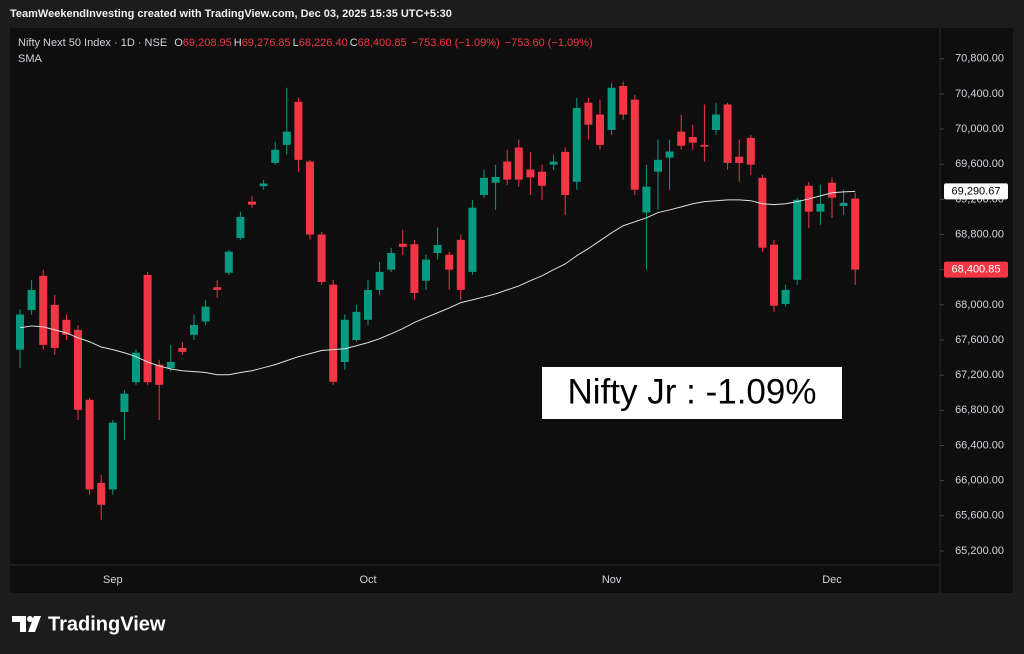 This screenshot has width=1024, height=654. Describe the element at coordinates (979, 551) in the screenshot. I see `y-tick-label: 65,200.00` at that location.